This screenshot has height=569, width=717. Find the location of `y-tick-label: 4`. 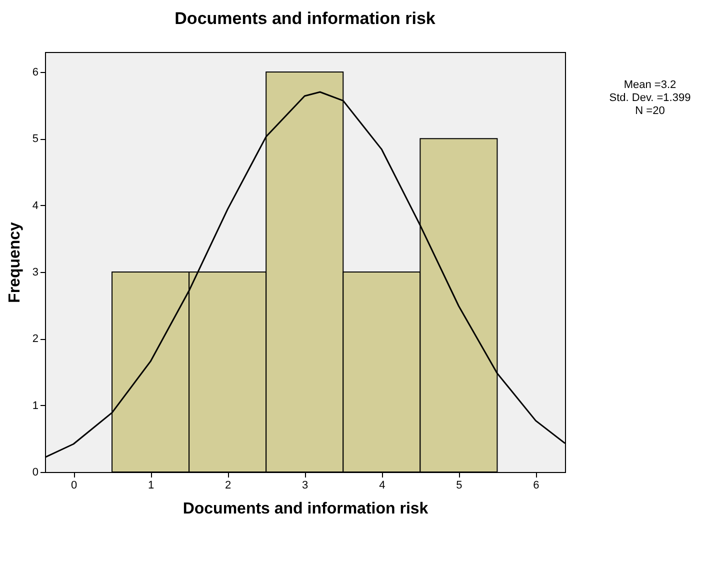

y-tick-label: 4 is located at coordinates (35, 206).